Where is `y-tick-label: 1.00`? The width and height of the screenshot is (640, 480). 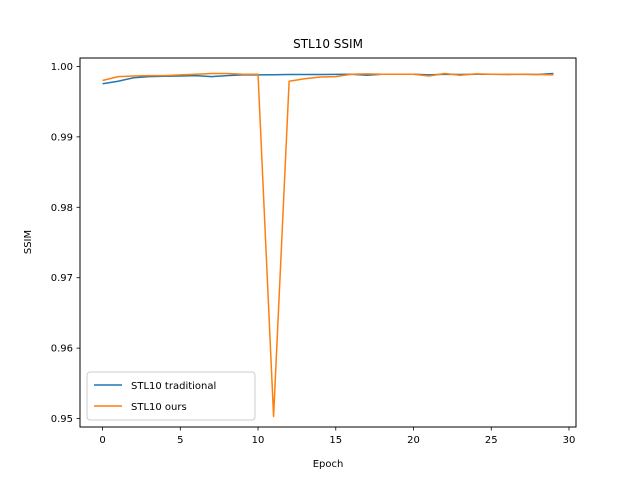 y-tick-label: 1.00 is located at coordinates (62, 67).